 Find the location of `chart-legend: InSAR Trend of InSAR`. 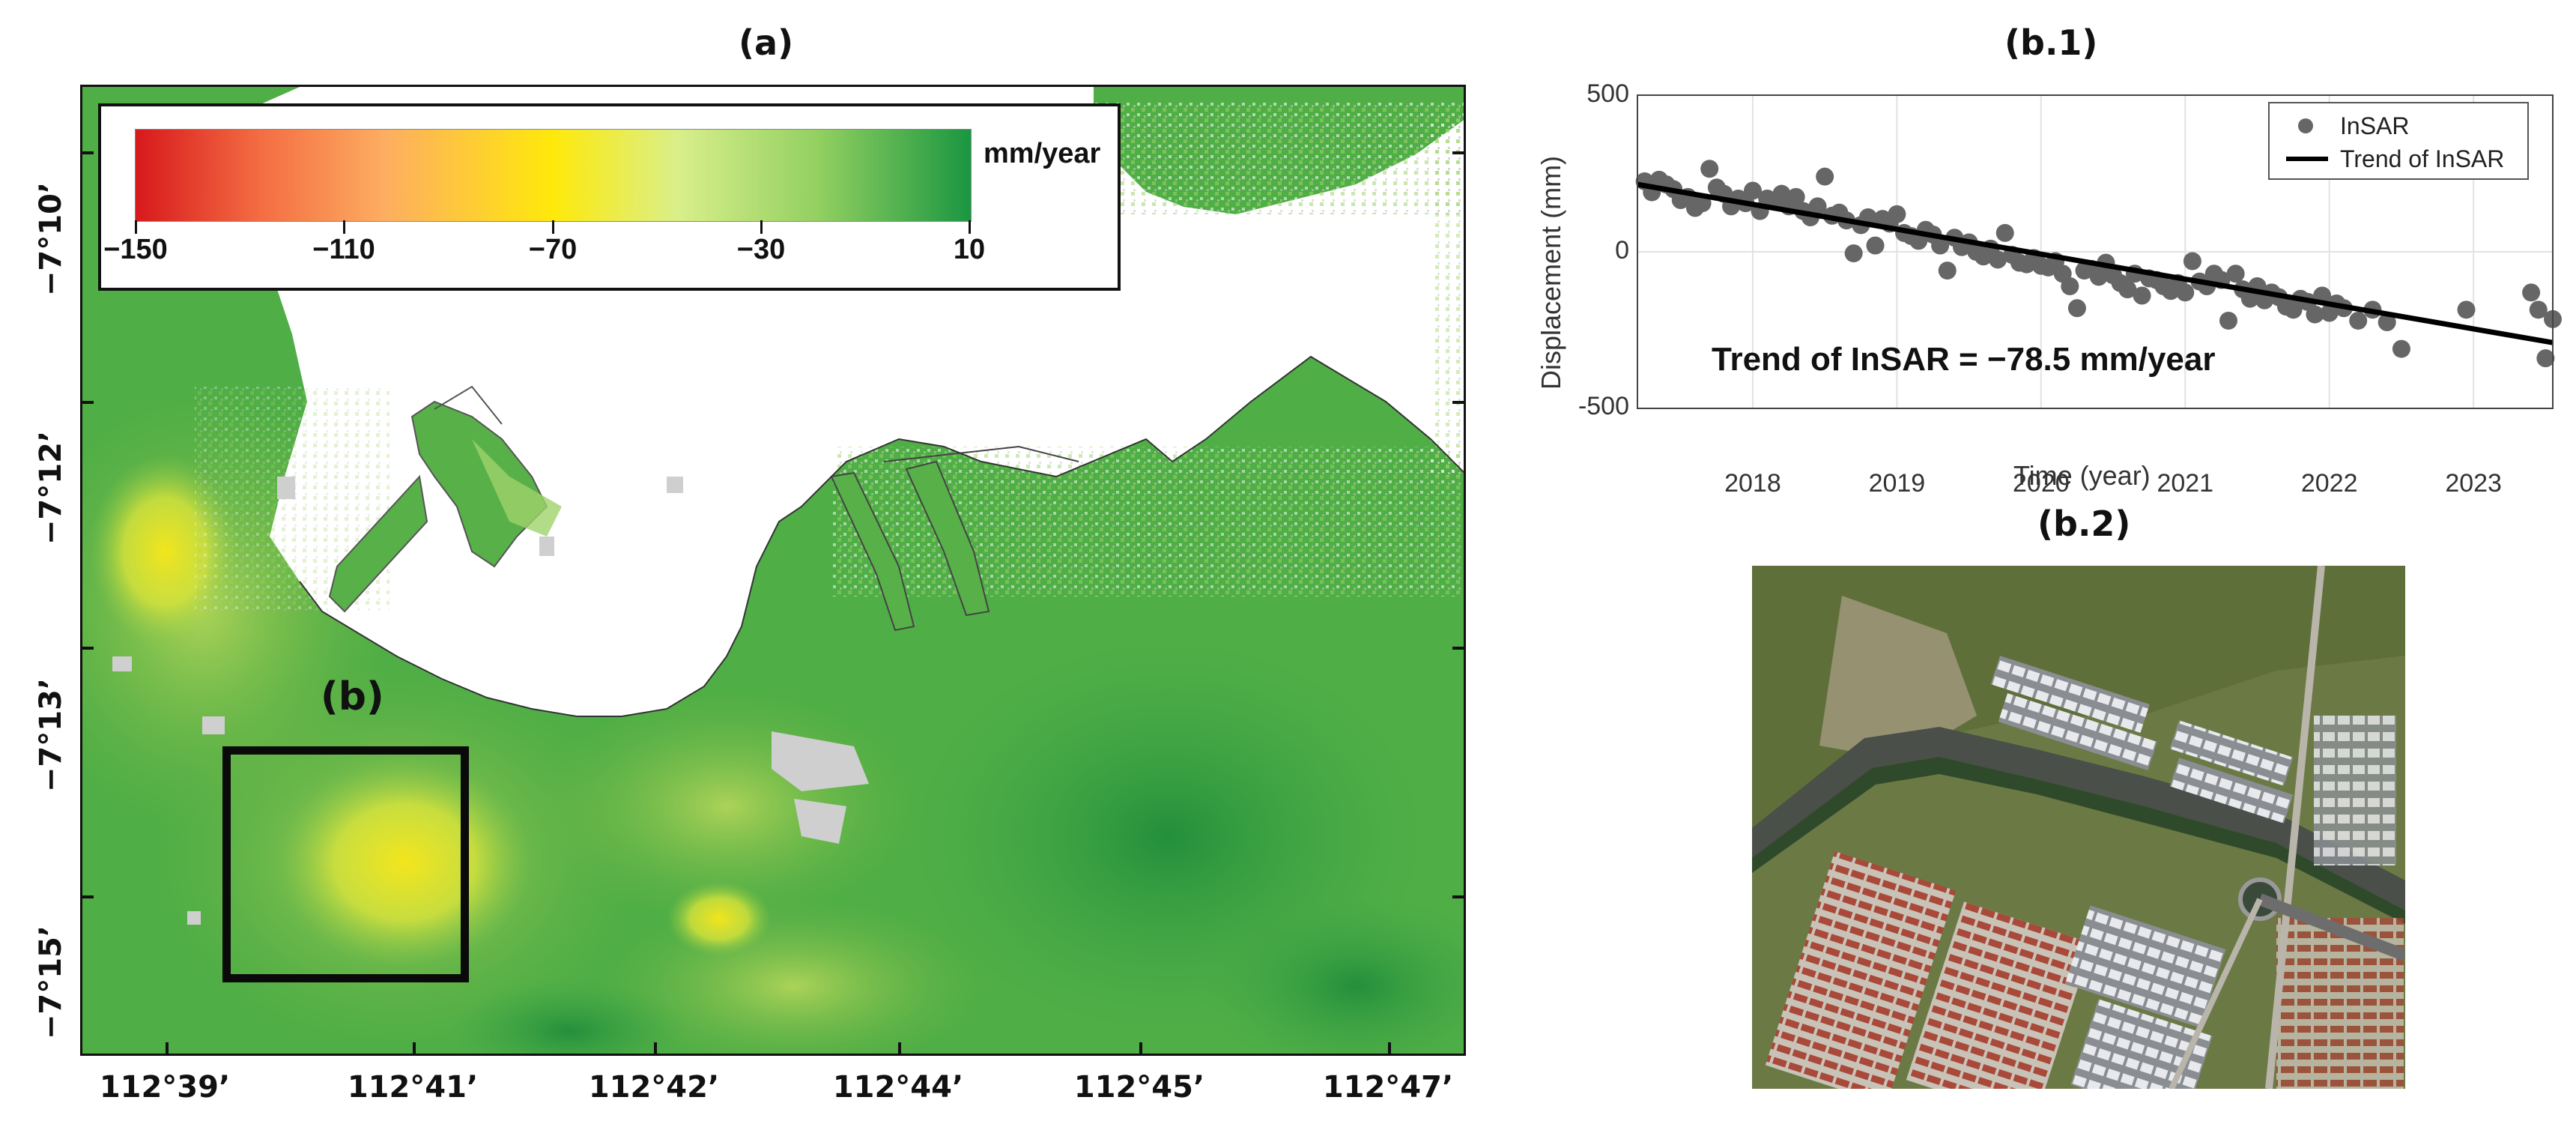

chart-legend: InSAR Trend of InSAR is located at coordinates (2398, 141).